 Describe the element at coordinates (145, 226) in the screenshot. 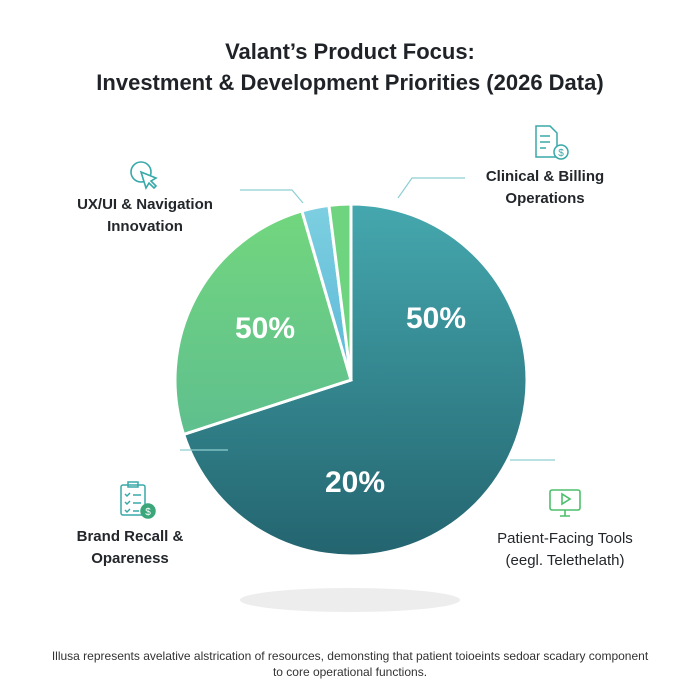

I see `label-text: Innovation` at that location.